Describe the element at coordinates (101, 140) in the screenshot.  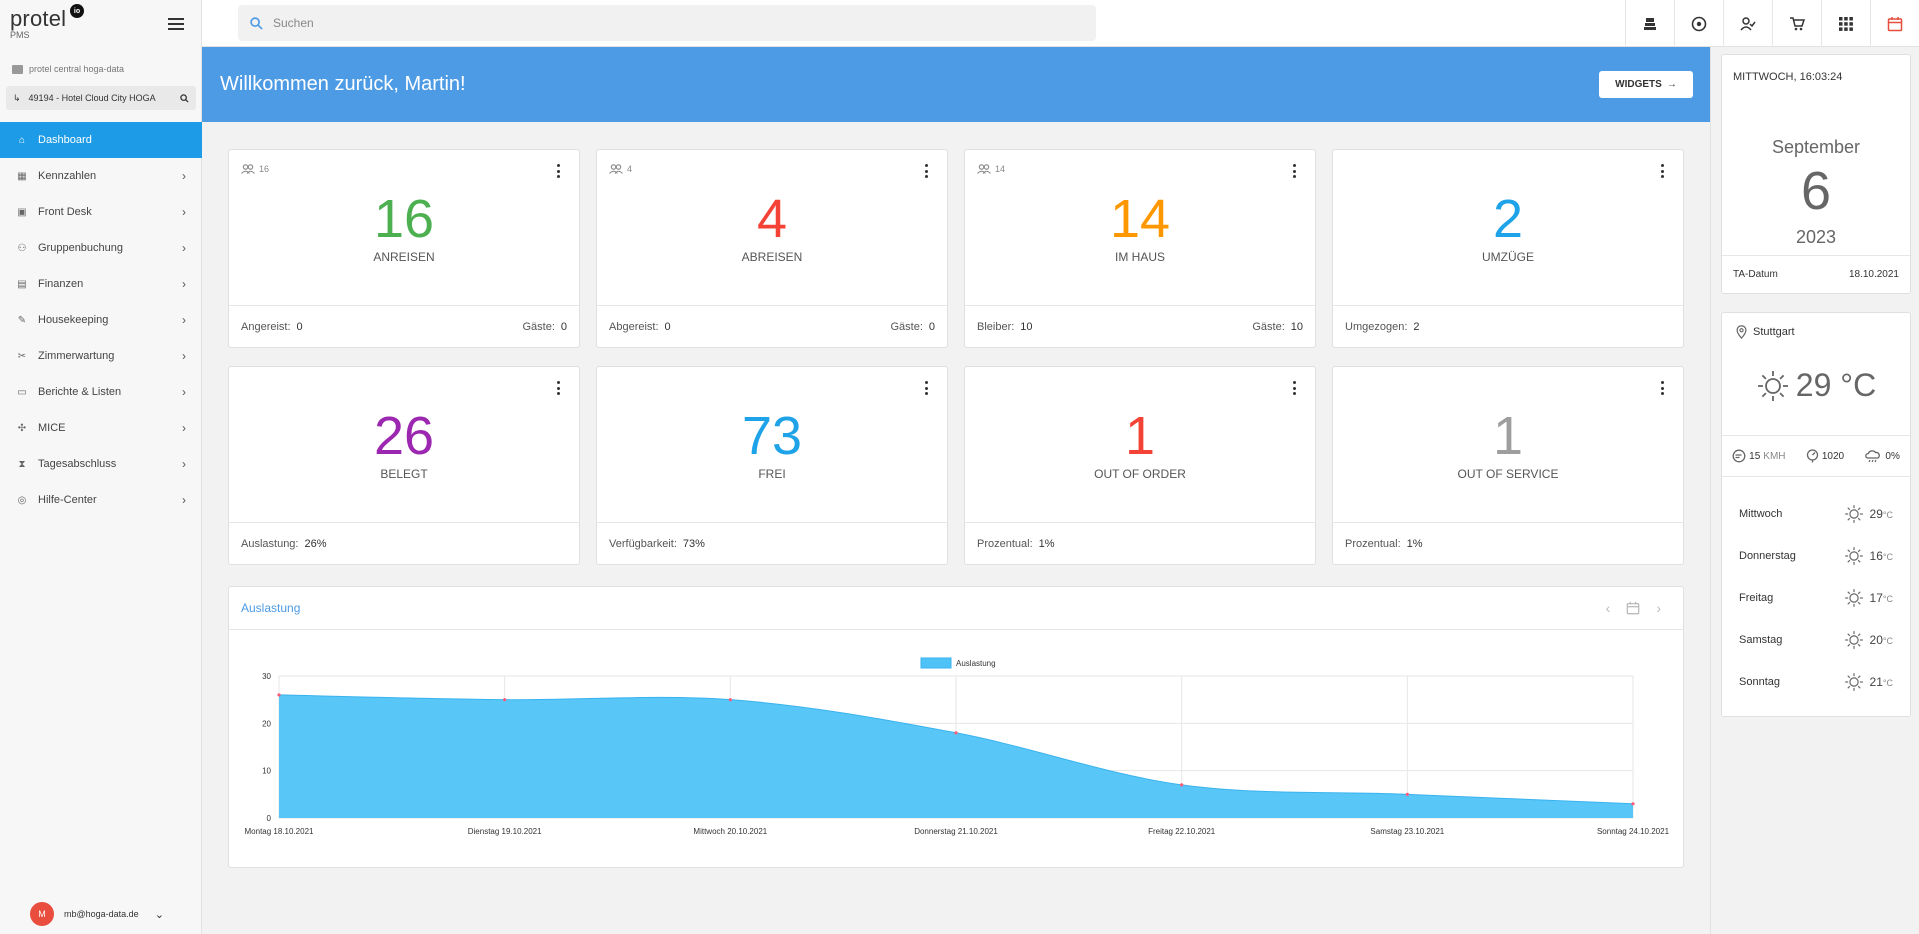
I see `sidebar-item-dashboard: ⌂ Dashboard` at that location.